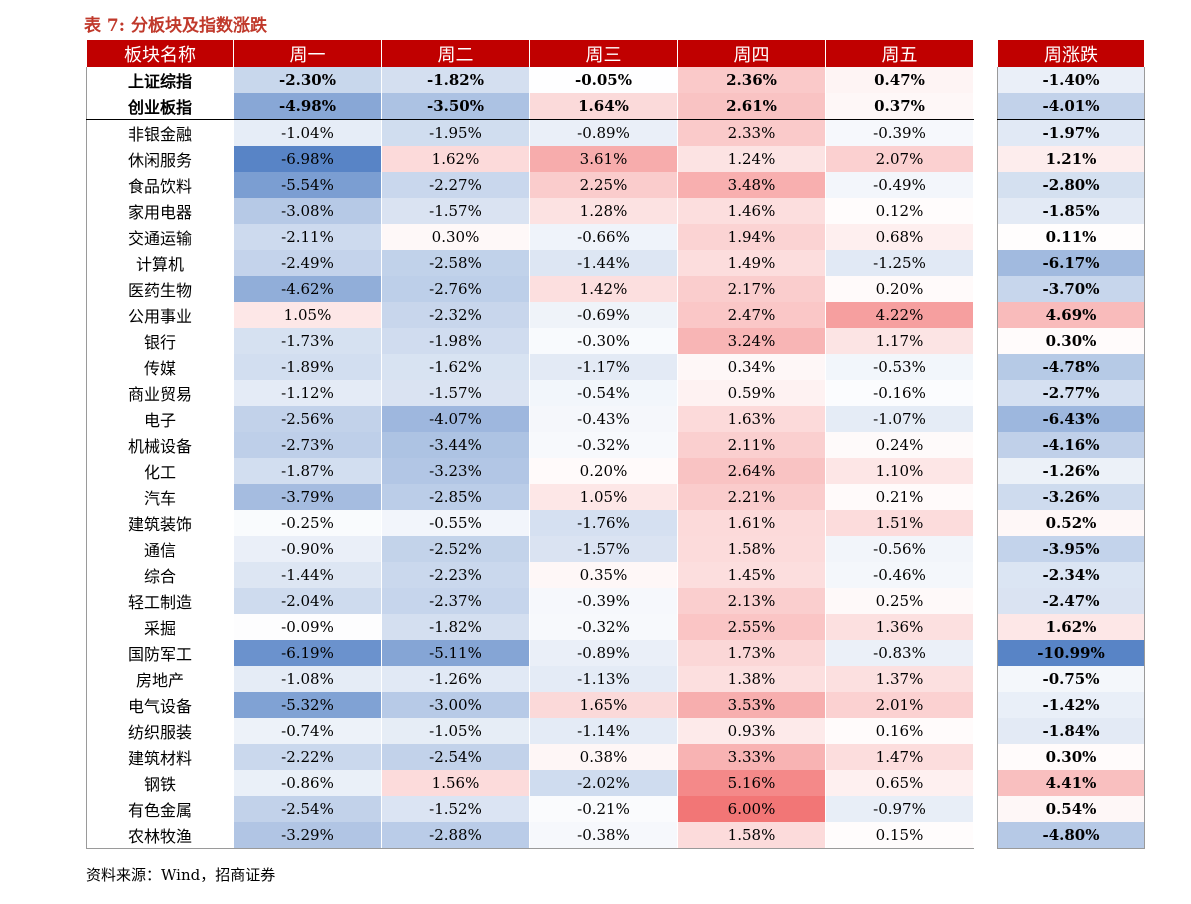  What do you see at coordinates (160, 835) in the screenshot?
I see `sector-name: 农林牧渔` at bounding box center [160, 835].